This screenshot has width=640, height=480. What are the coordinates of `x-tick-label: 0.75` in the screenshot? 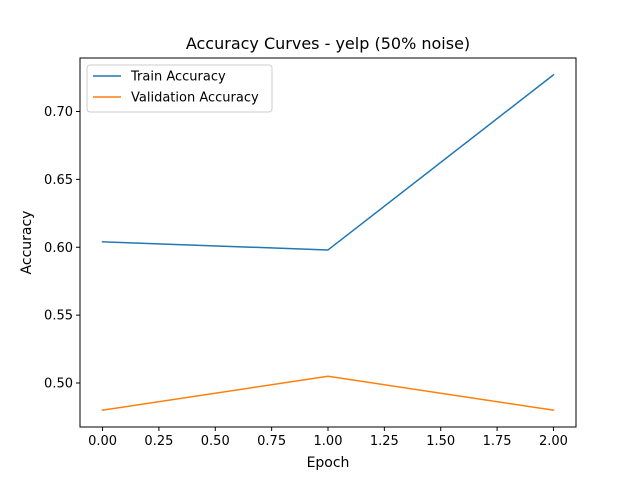 It's located at (271, 441).